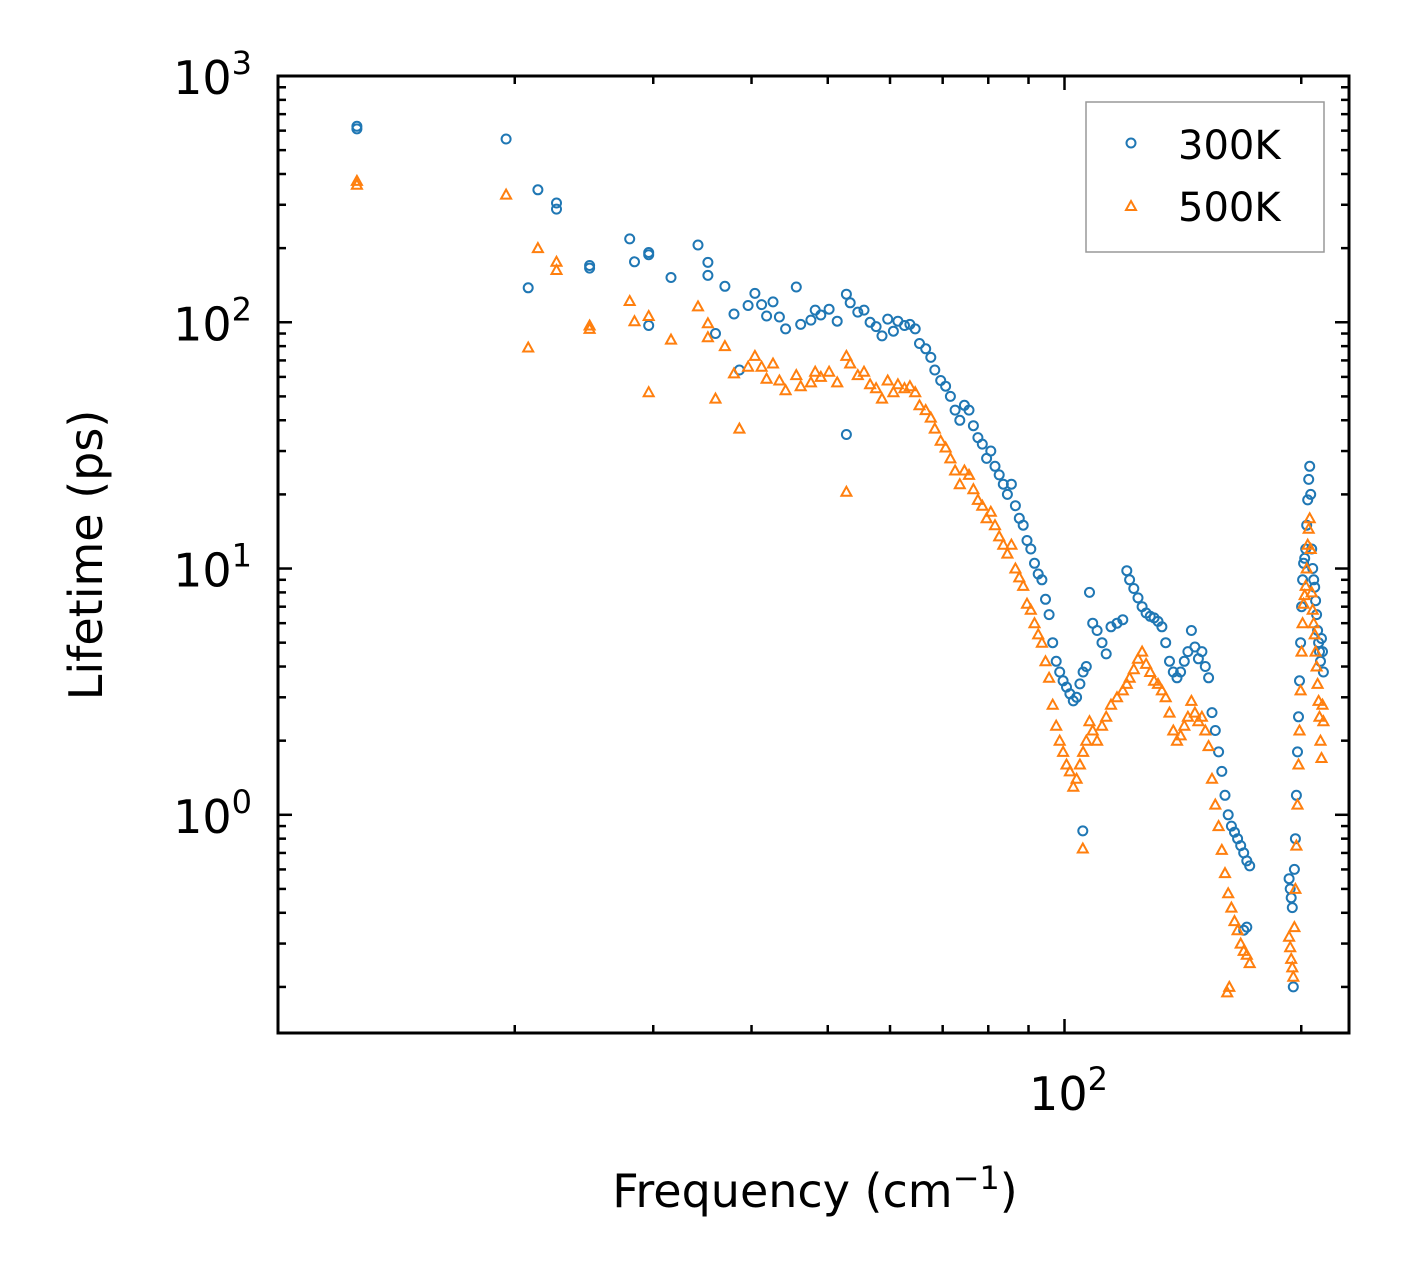 The height and width of the screenshot is (1283, 1408). Describe the element at coordinates (1205, 177) in the screenshot. I see `legend: 300K 500K` at that location.